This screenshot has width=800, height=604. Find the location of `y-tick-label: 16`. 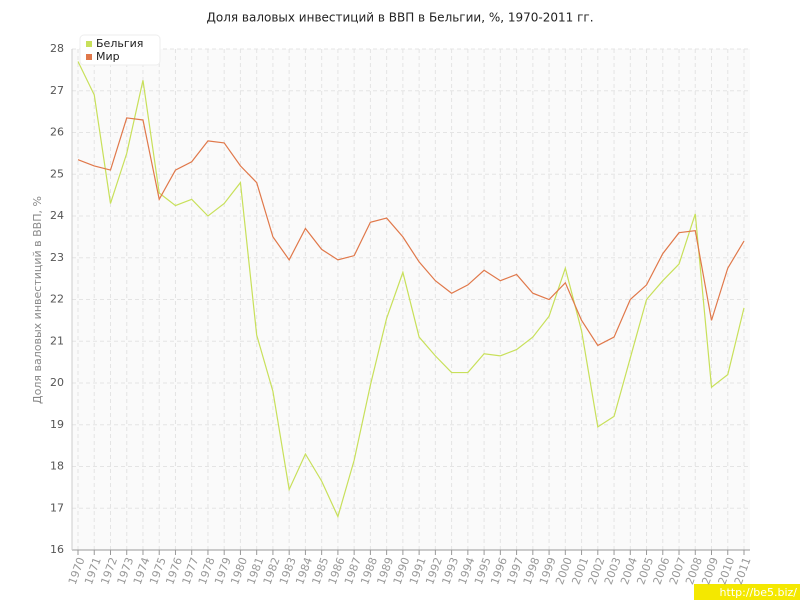

y-tick-label: 16 is located at coordinates (57, 549).